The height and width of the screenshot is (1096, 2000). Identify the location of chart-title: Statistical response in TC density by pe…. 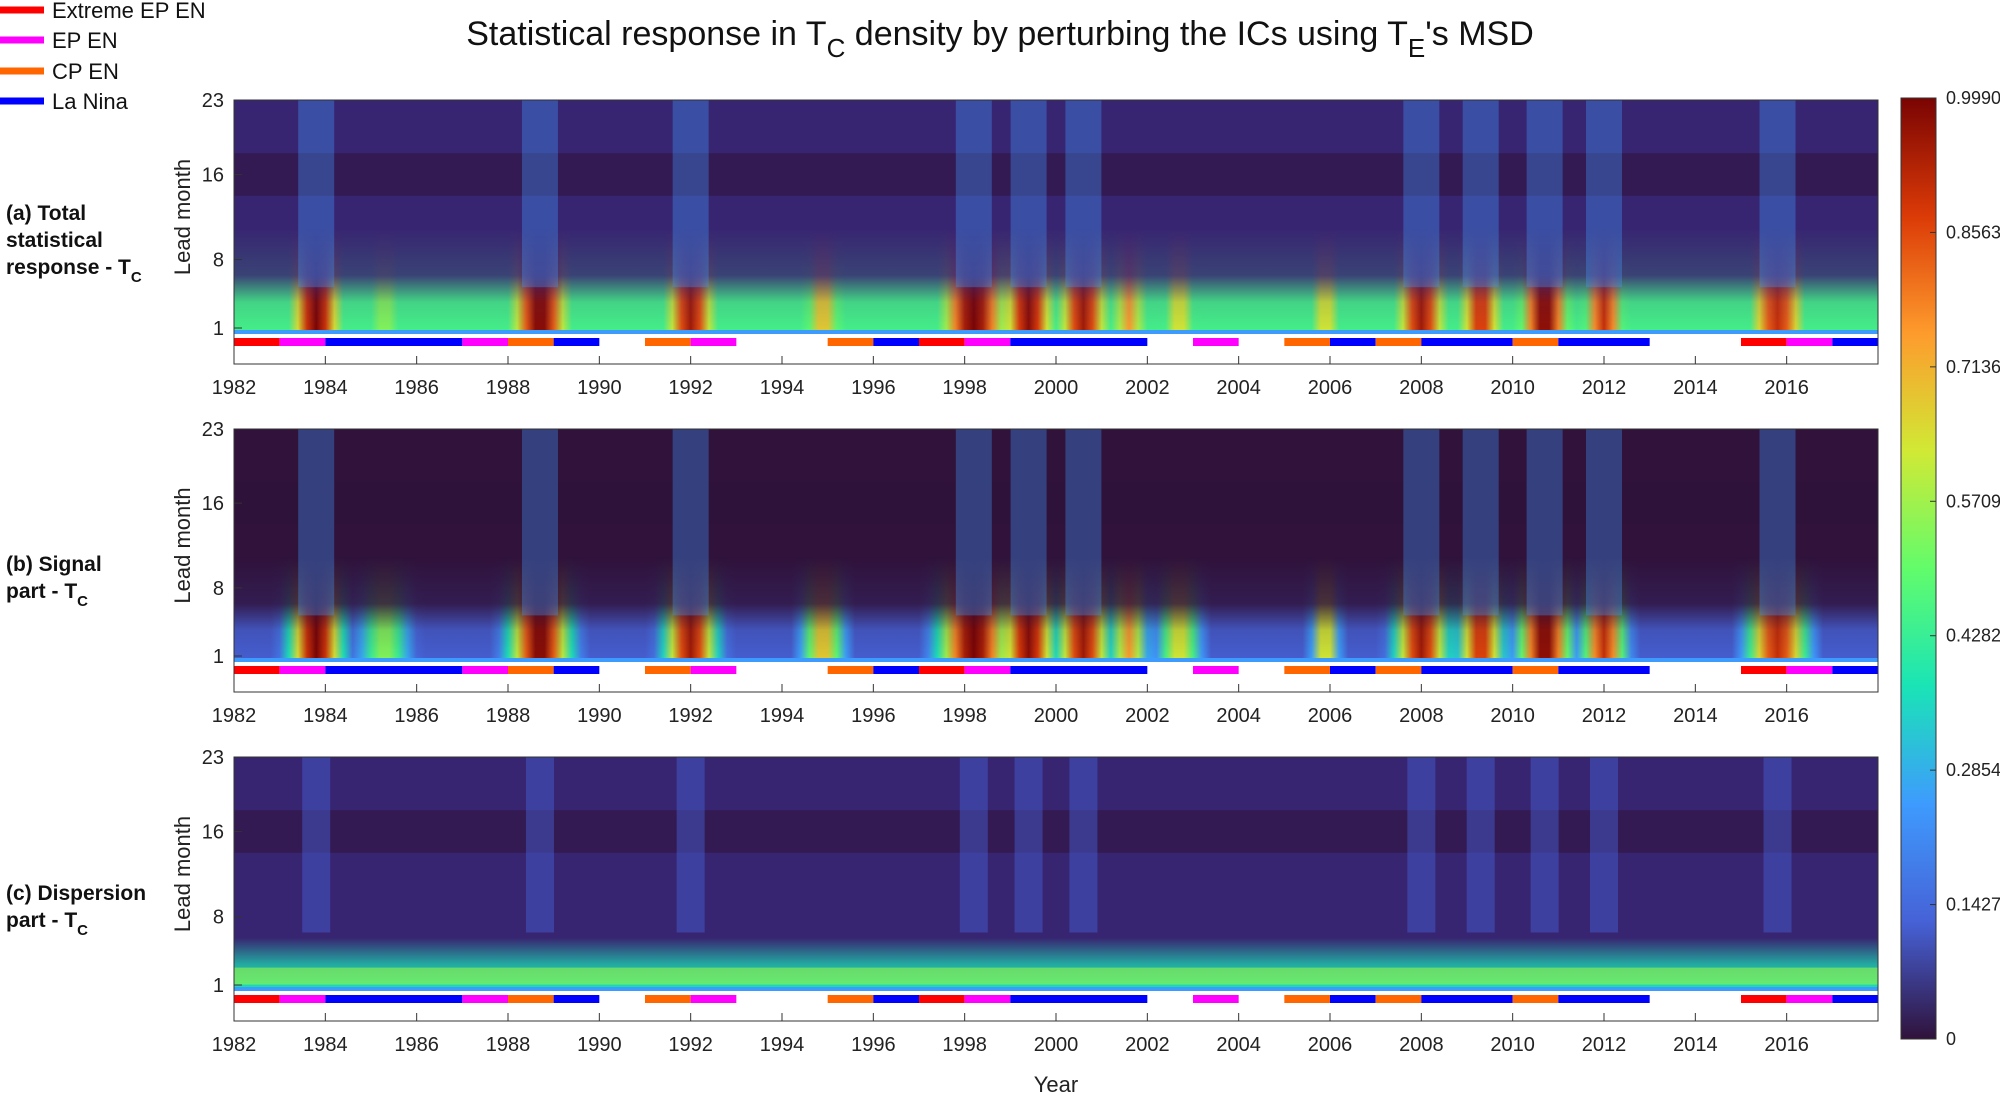
(1000, 39).